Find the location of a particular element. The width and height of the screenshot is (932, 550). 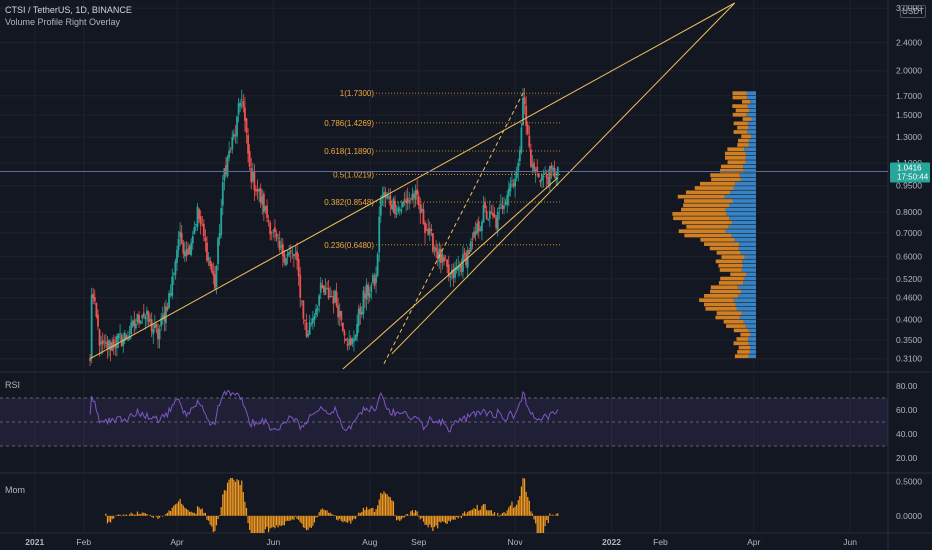

overlay-label: Volume Profile Right Overlay is located at coordinates (63, 22).